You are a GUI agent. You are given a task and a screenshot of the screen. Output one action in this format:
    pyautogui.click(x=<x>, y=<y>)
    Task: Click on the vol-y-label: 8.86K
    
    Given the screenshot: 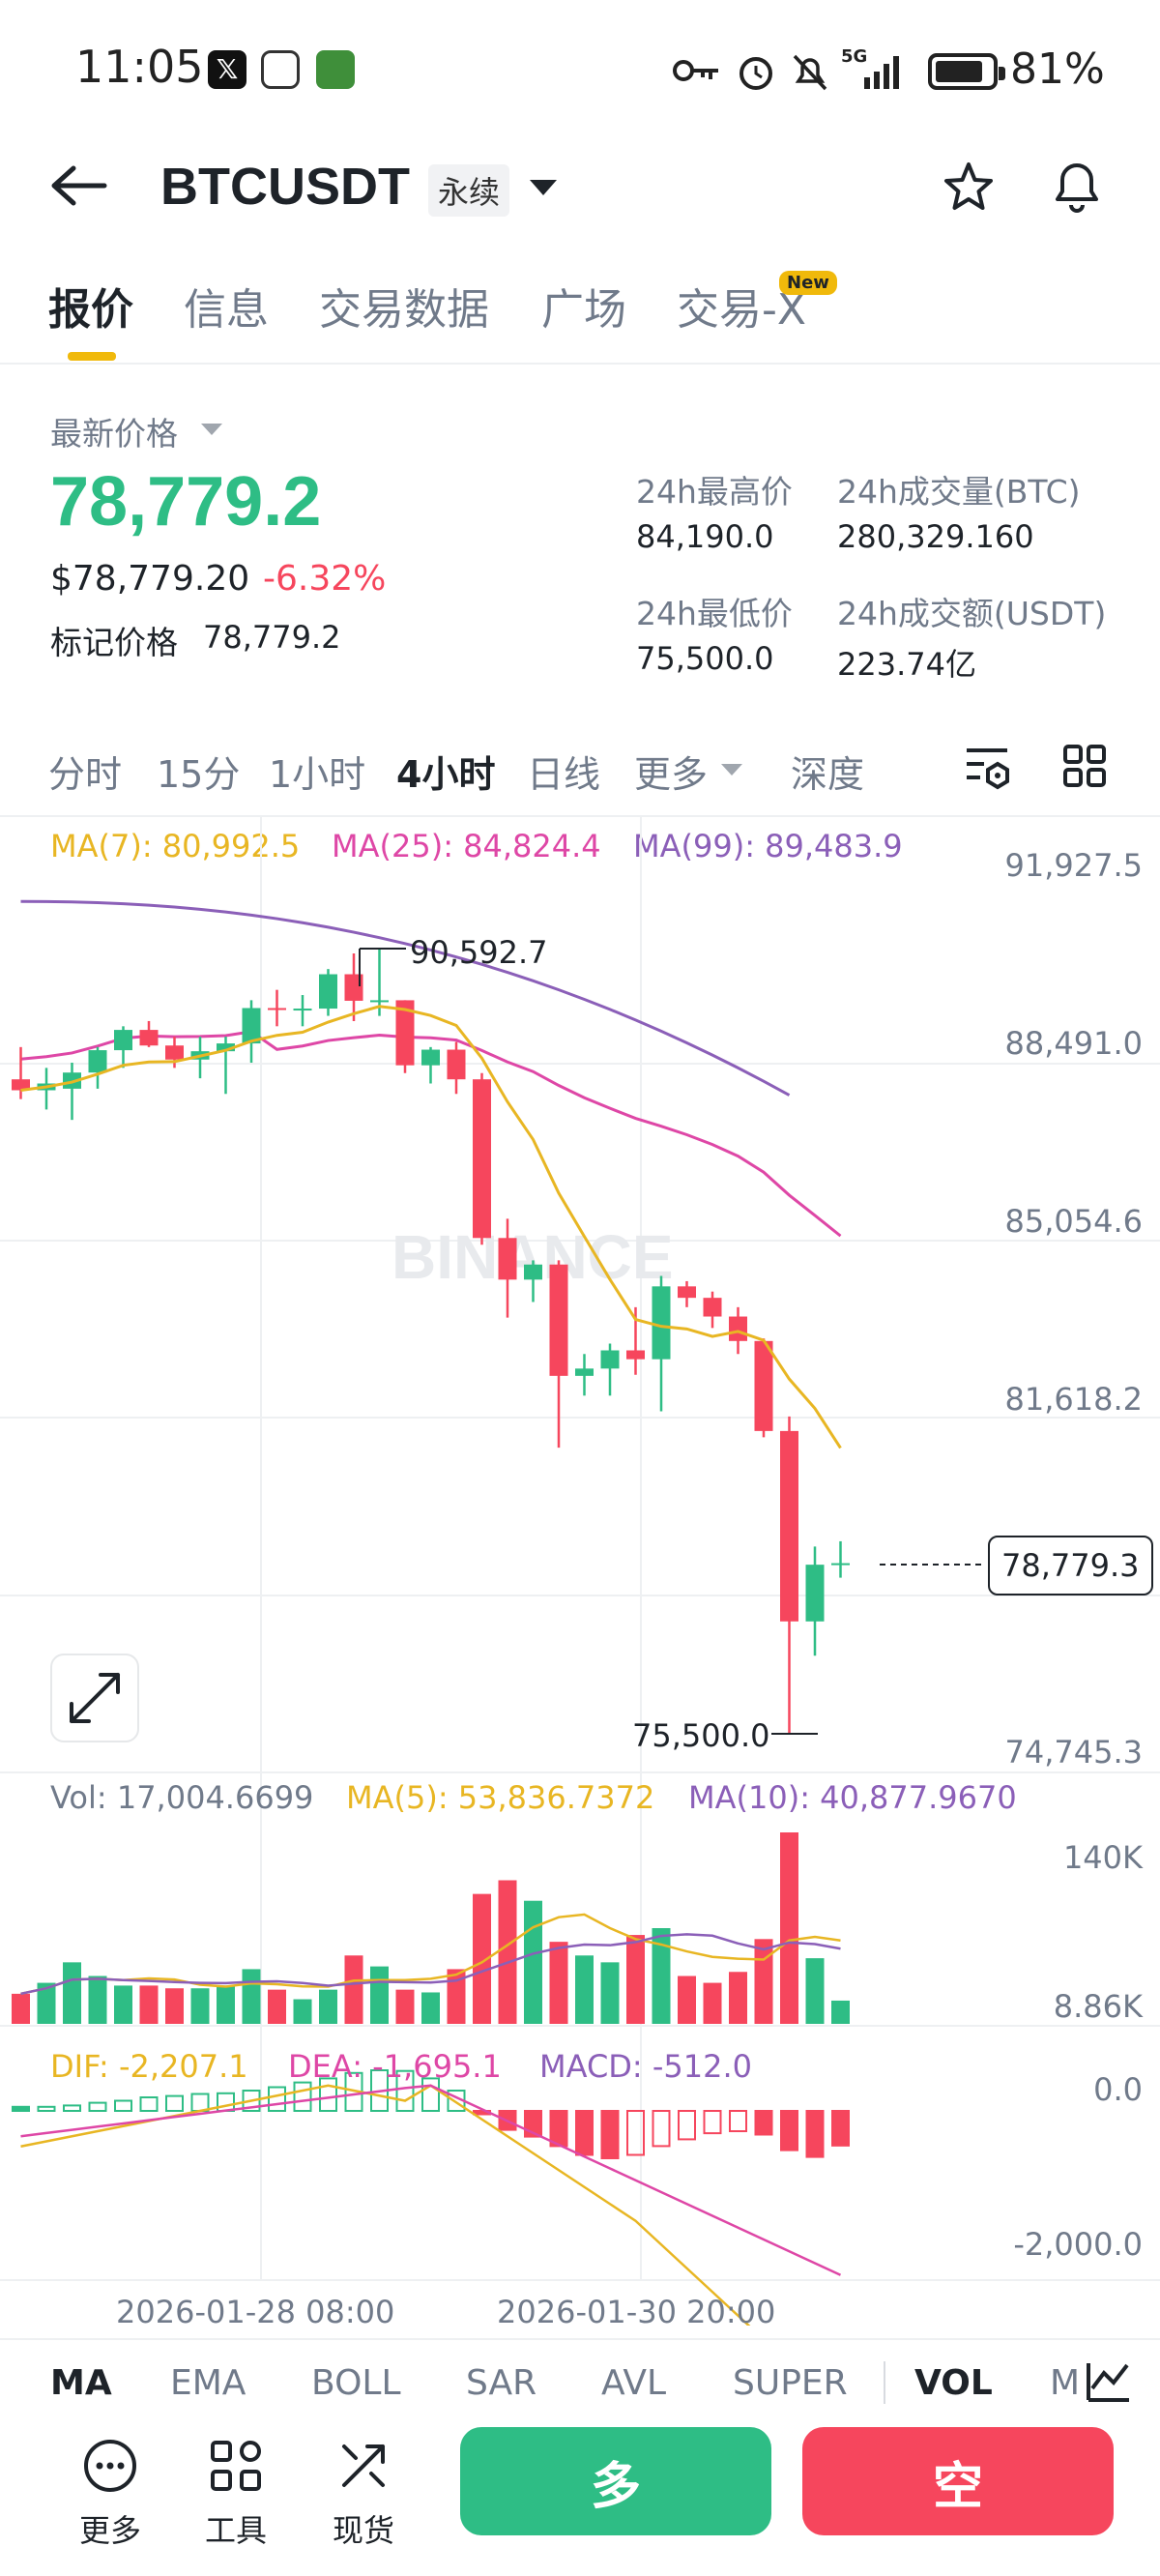 What is the action you would take?
    pyautogui.click(x=1098, y=2006)
    